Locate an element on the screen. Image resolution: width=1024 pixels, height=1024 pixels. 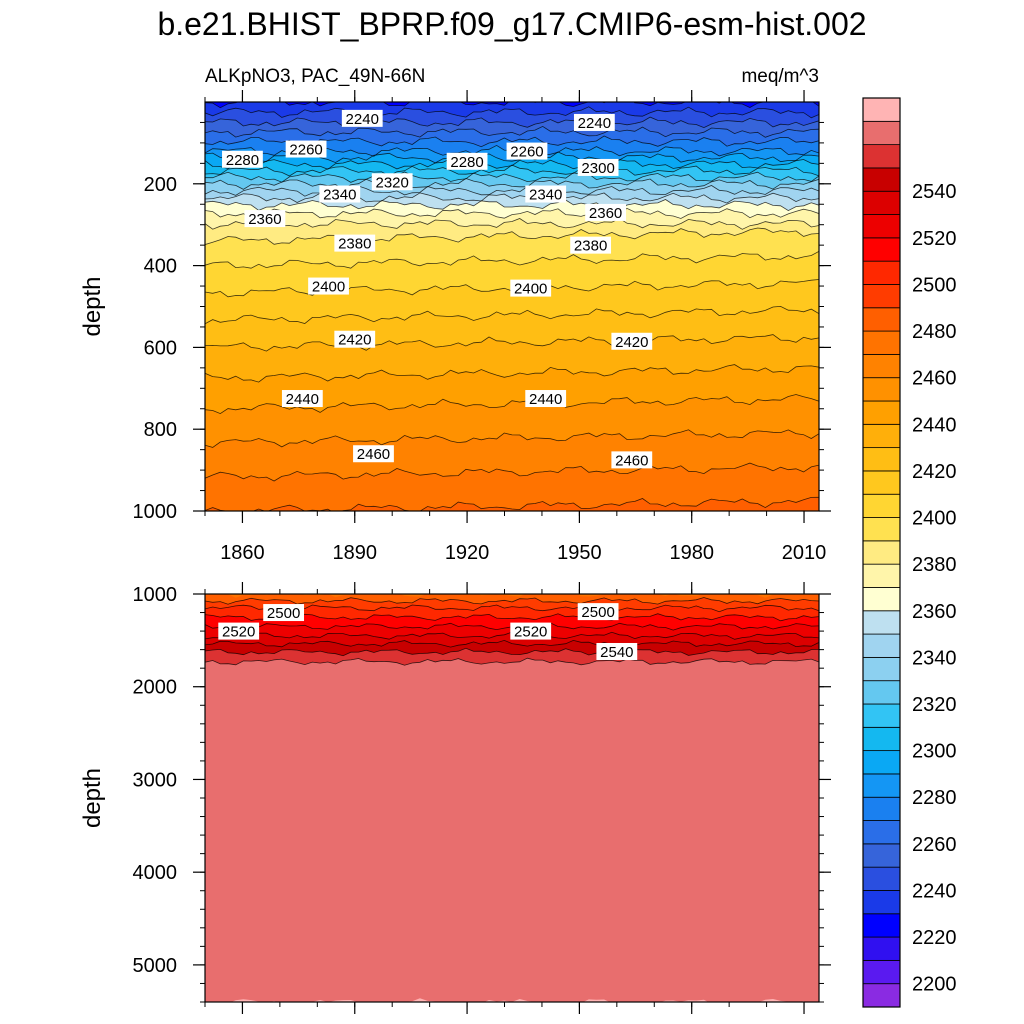
y-tick-label: 600 is located at coordinates (160, 348).